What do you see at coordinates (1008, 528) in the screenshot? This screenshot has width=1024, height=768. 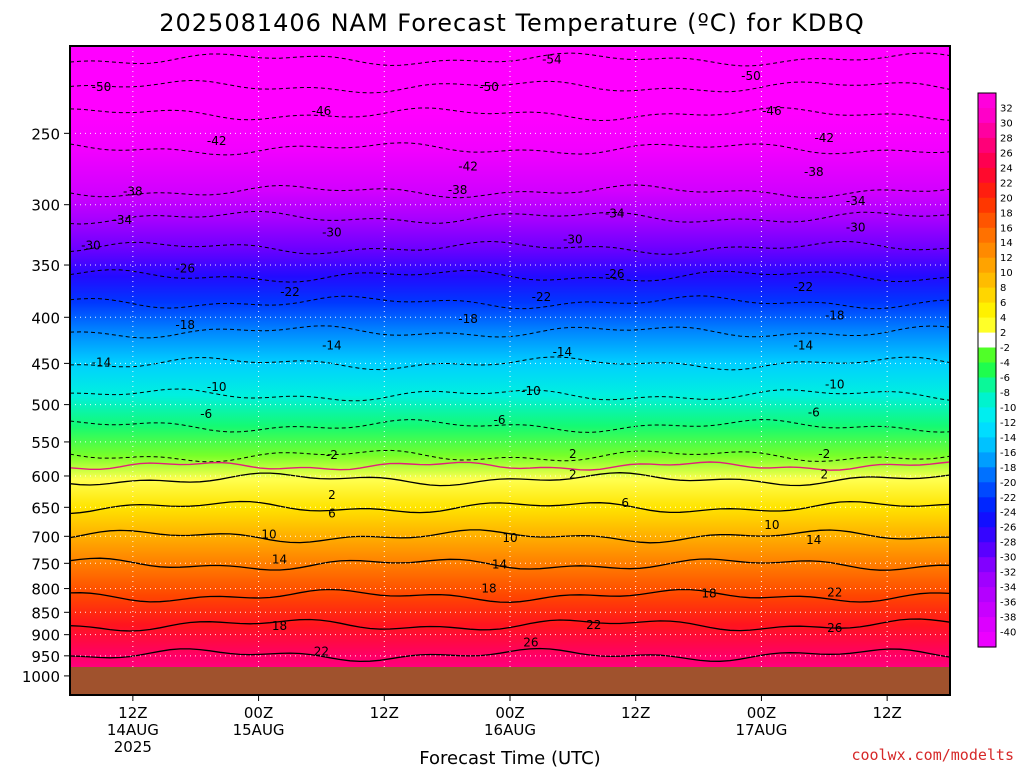 I see `colorbar-label: -26` at bounding box center [1008, 528].